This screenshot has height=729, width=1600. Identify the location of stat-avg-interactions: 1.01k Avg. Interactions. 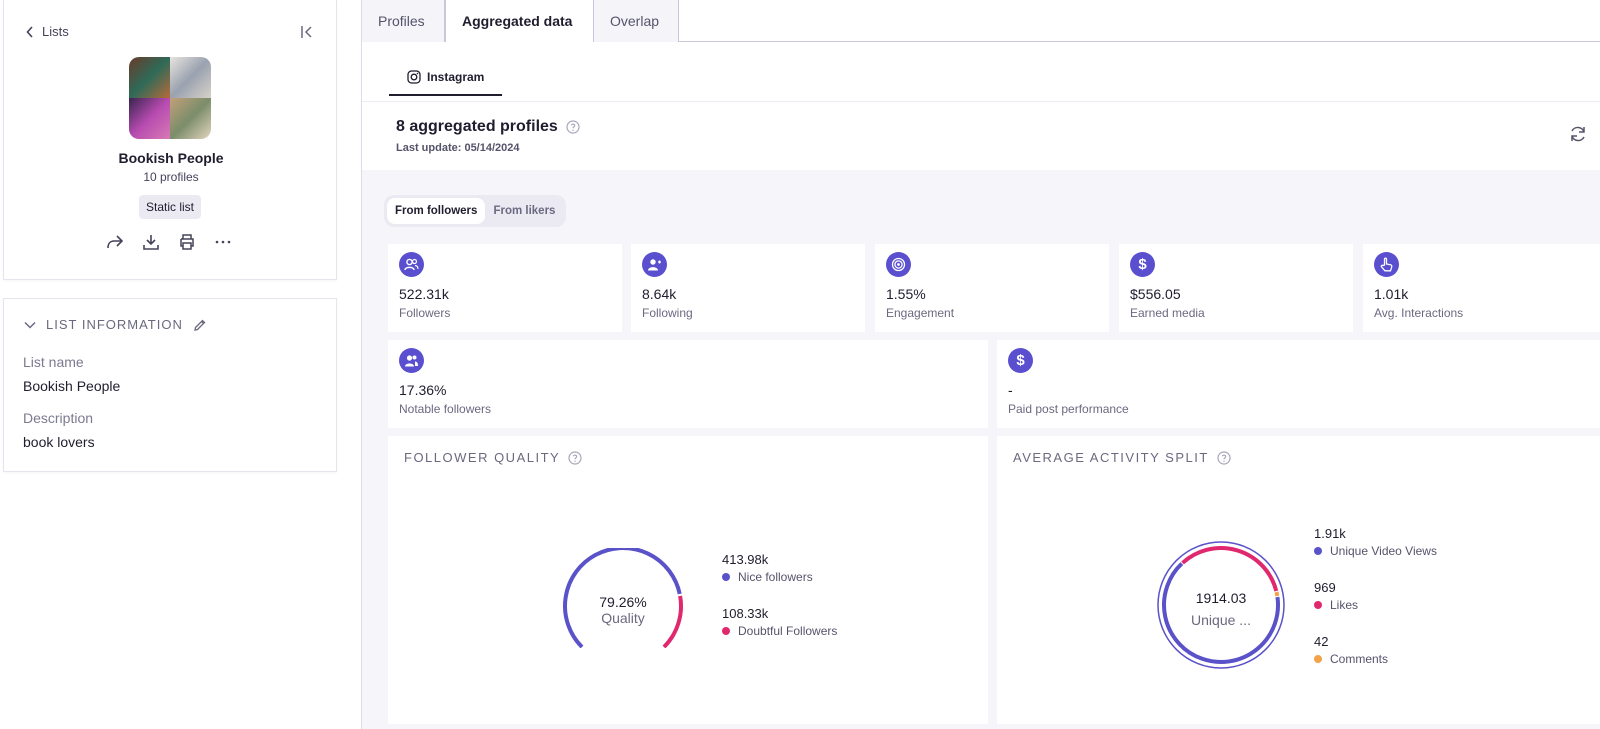
(1481, 288).